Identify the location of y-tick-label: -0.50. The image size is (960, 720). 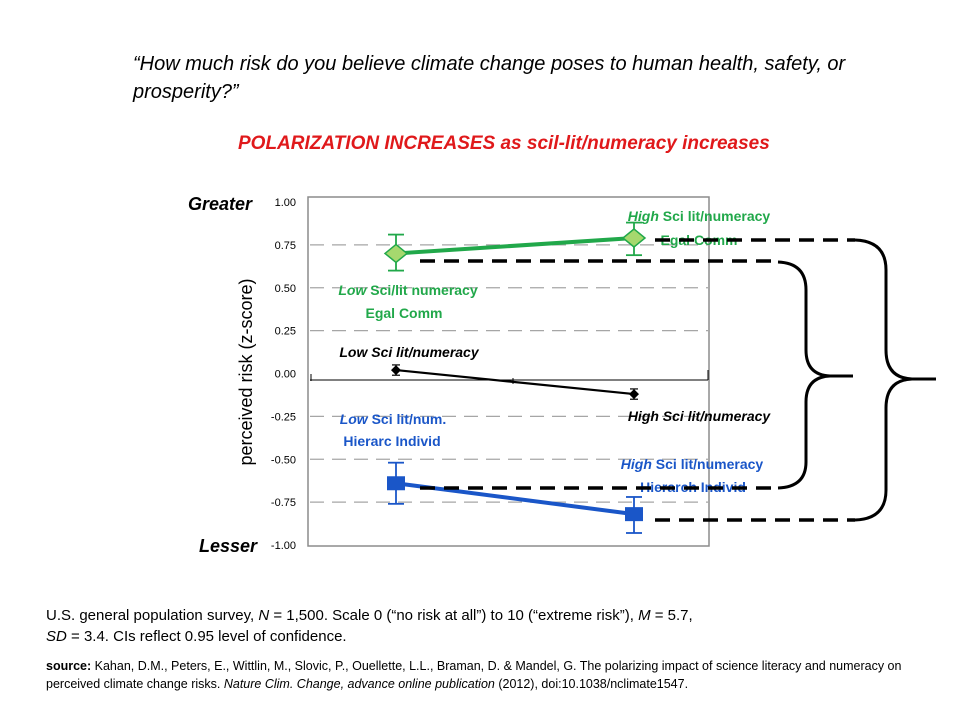
(283, 460).